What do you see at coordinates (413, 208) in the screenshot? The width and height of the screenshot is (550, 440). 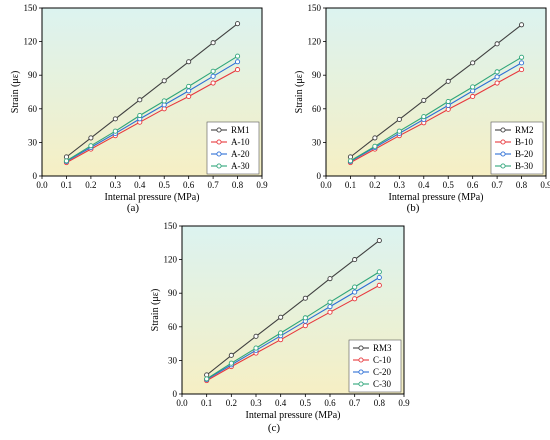 I see `panel-caption: (b)` at bounding box center [413, 208].